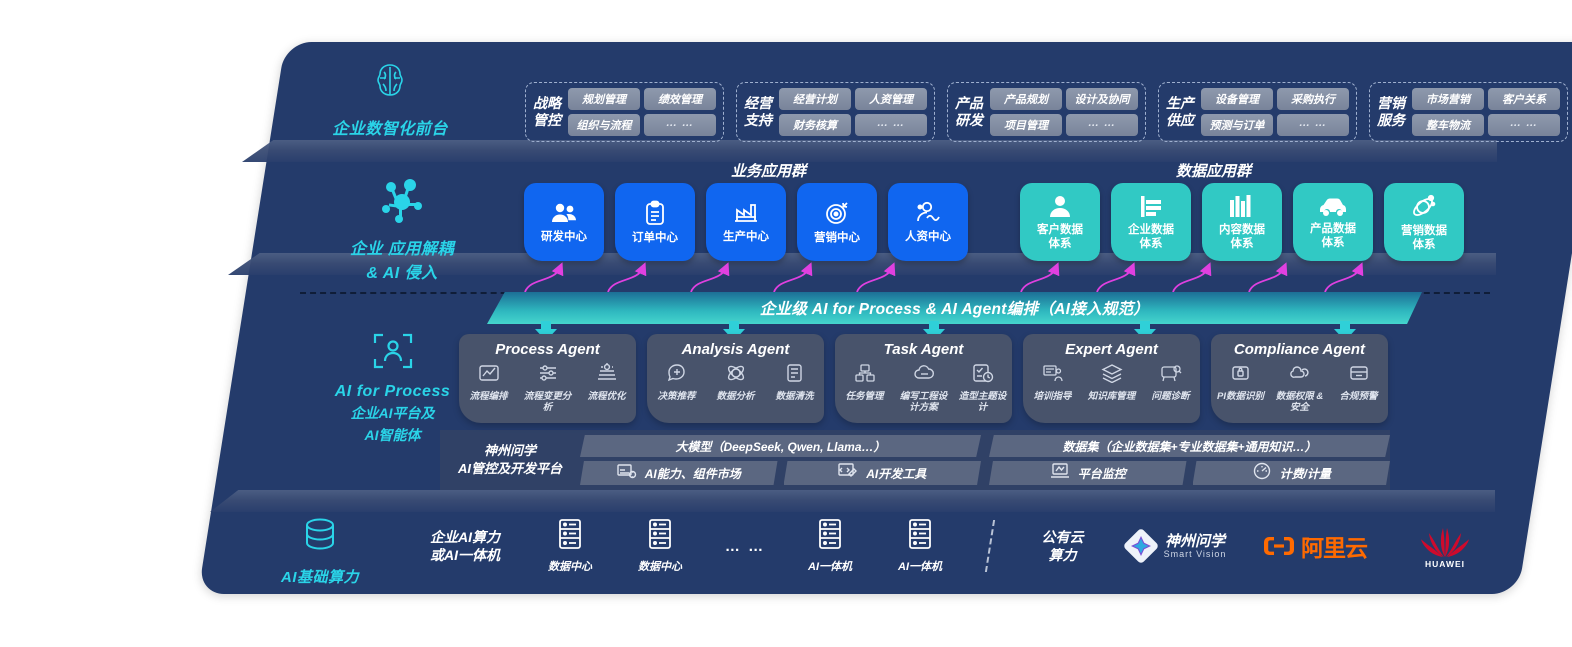  I want to click on platform-models-bar: 大模型（DeepSeek, Qwen, Llama…）, so click(780, 446).